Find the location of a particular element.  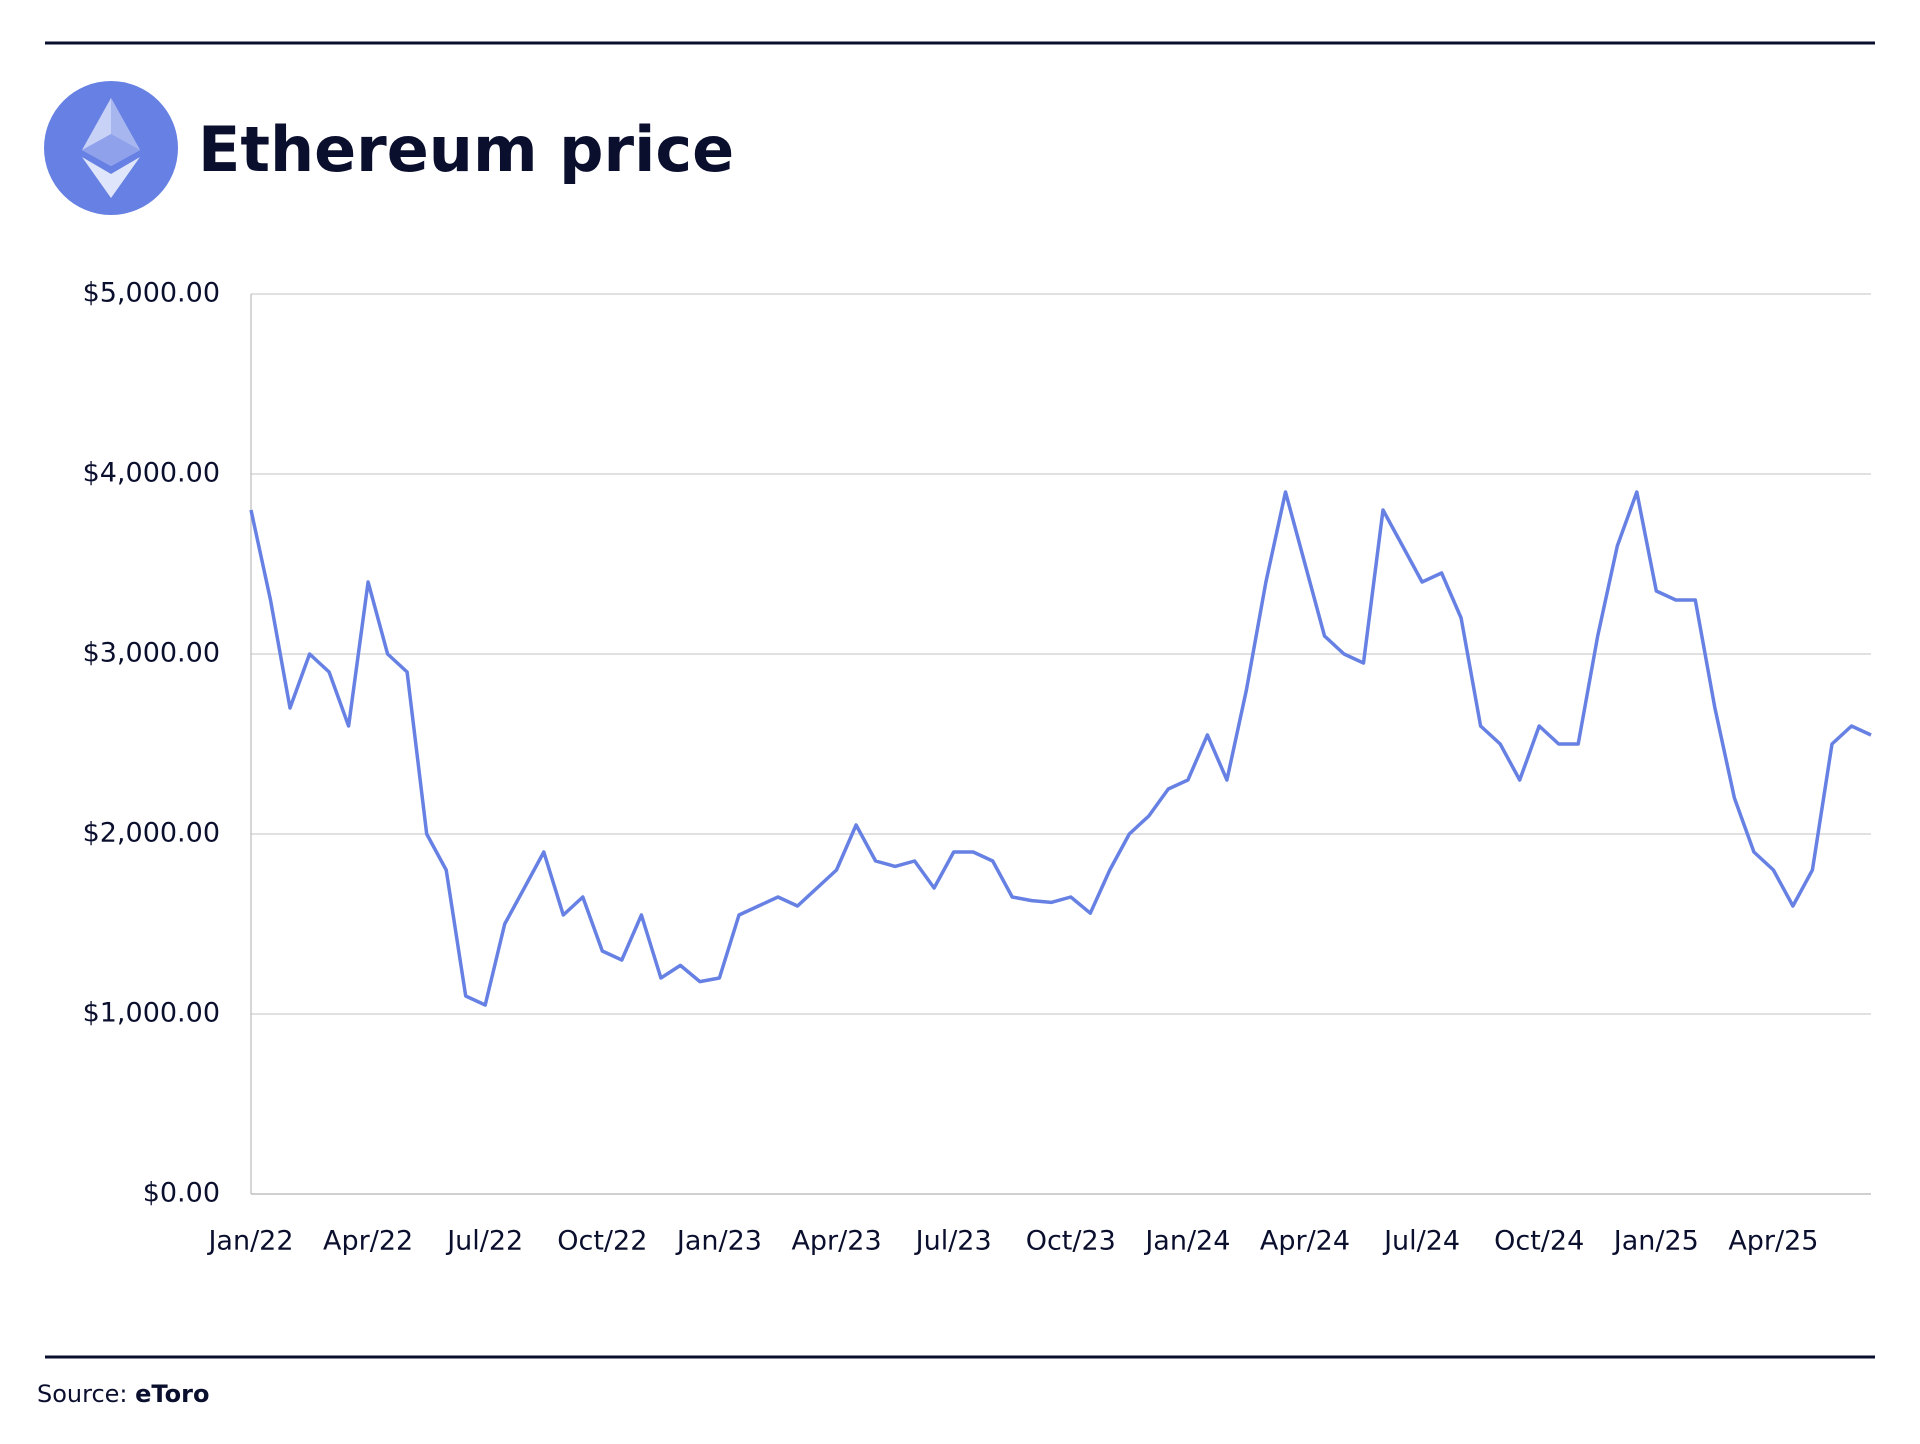

source-label: Source: is located at coordinates (82, 1394).